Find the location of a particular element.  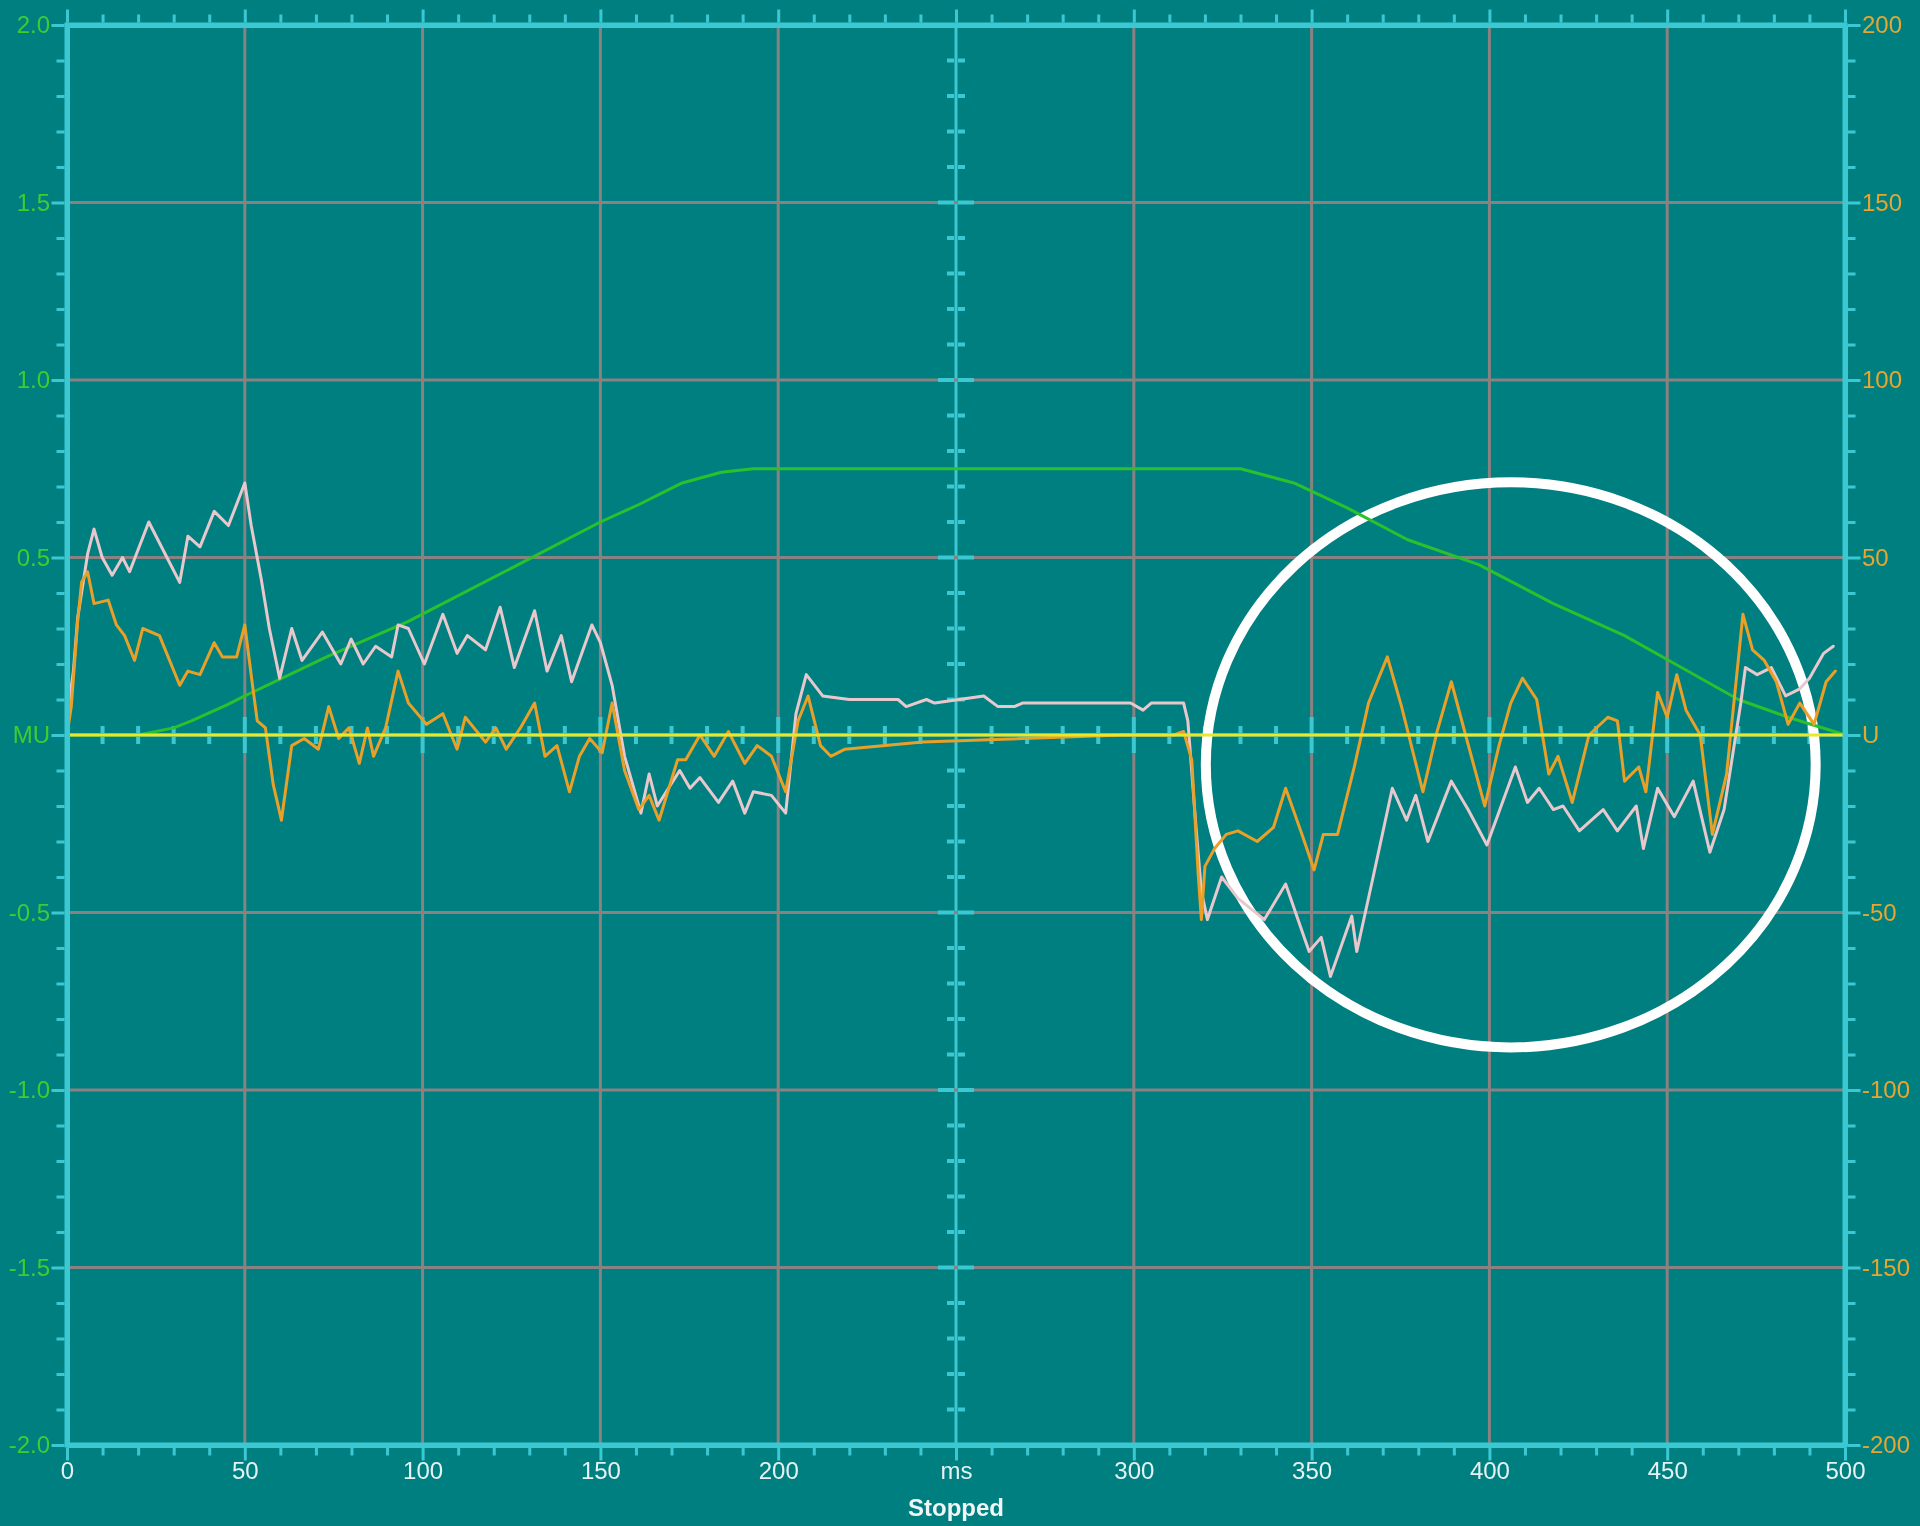

y2-tick-label: 150 is located at coordinates (1882, 202).